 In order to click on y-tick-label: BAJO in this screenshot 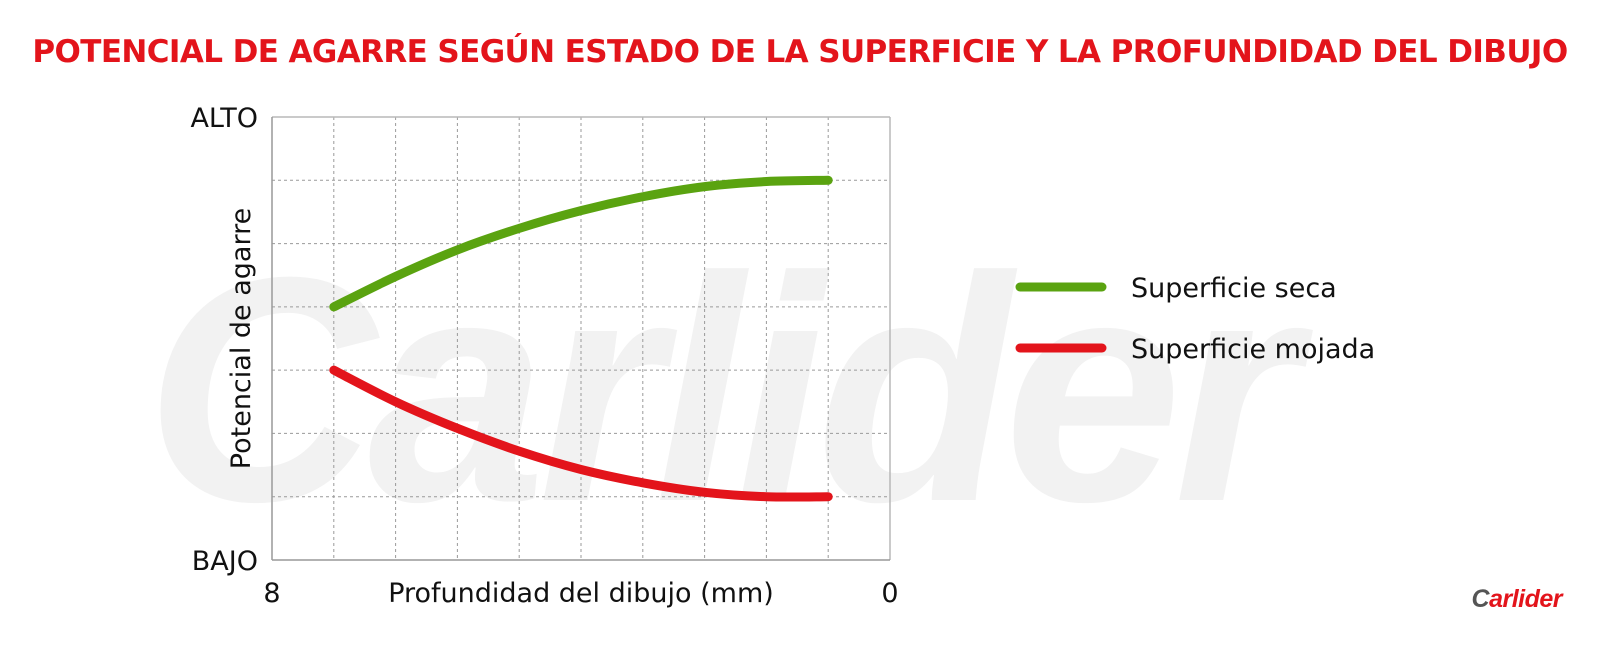, I will do `click(225, 561)`.